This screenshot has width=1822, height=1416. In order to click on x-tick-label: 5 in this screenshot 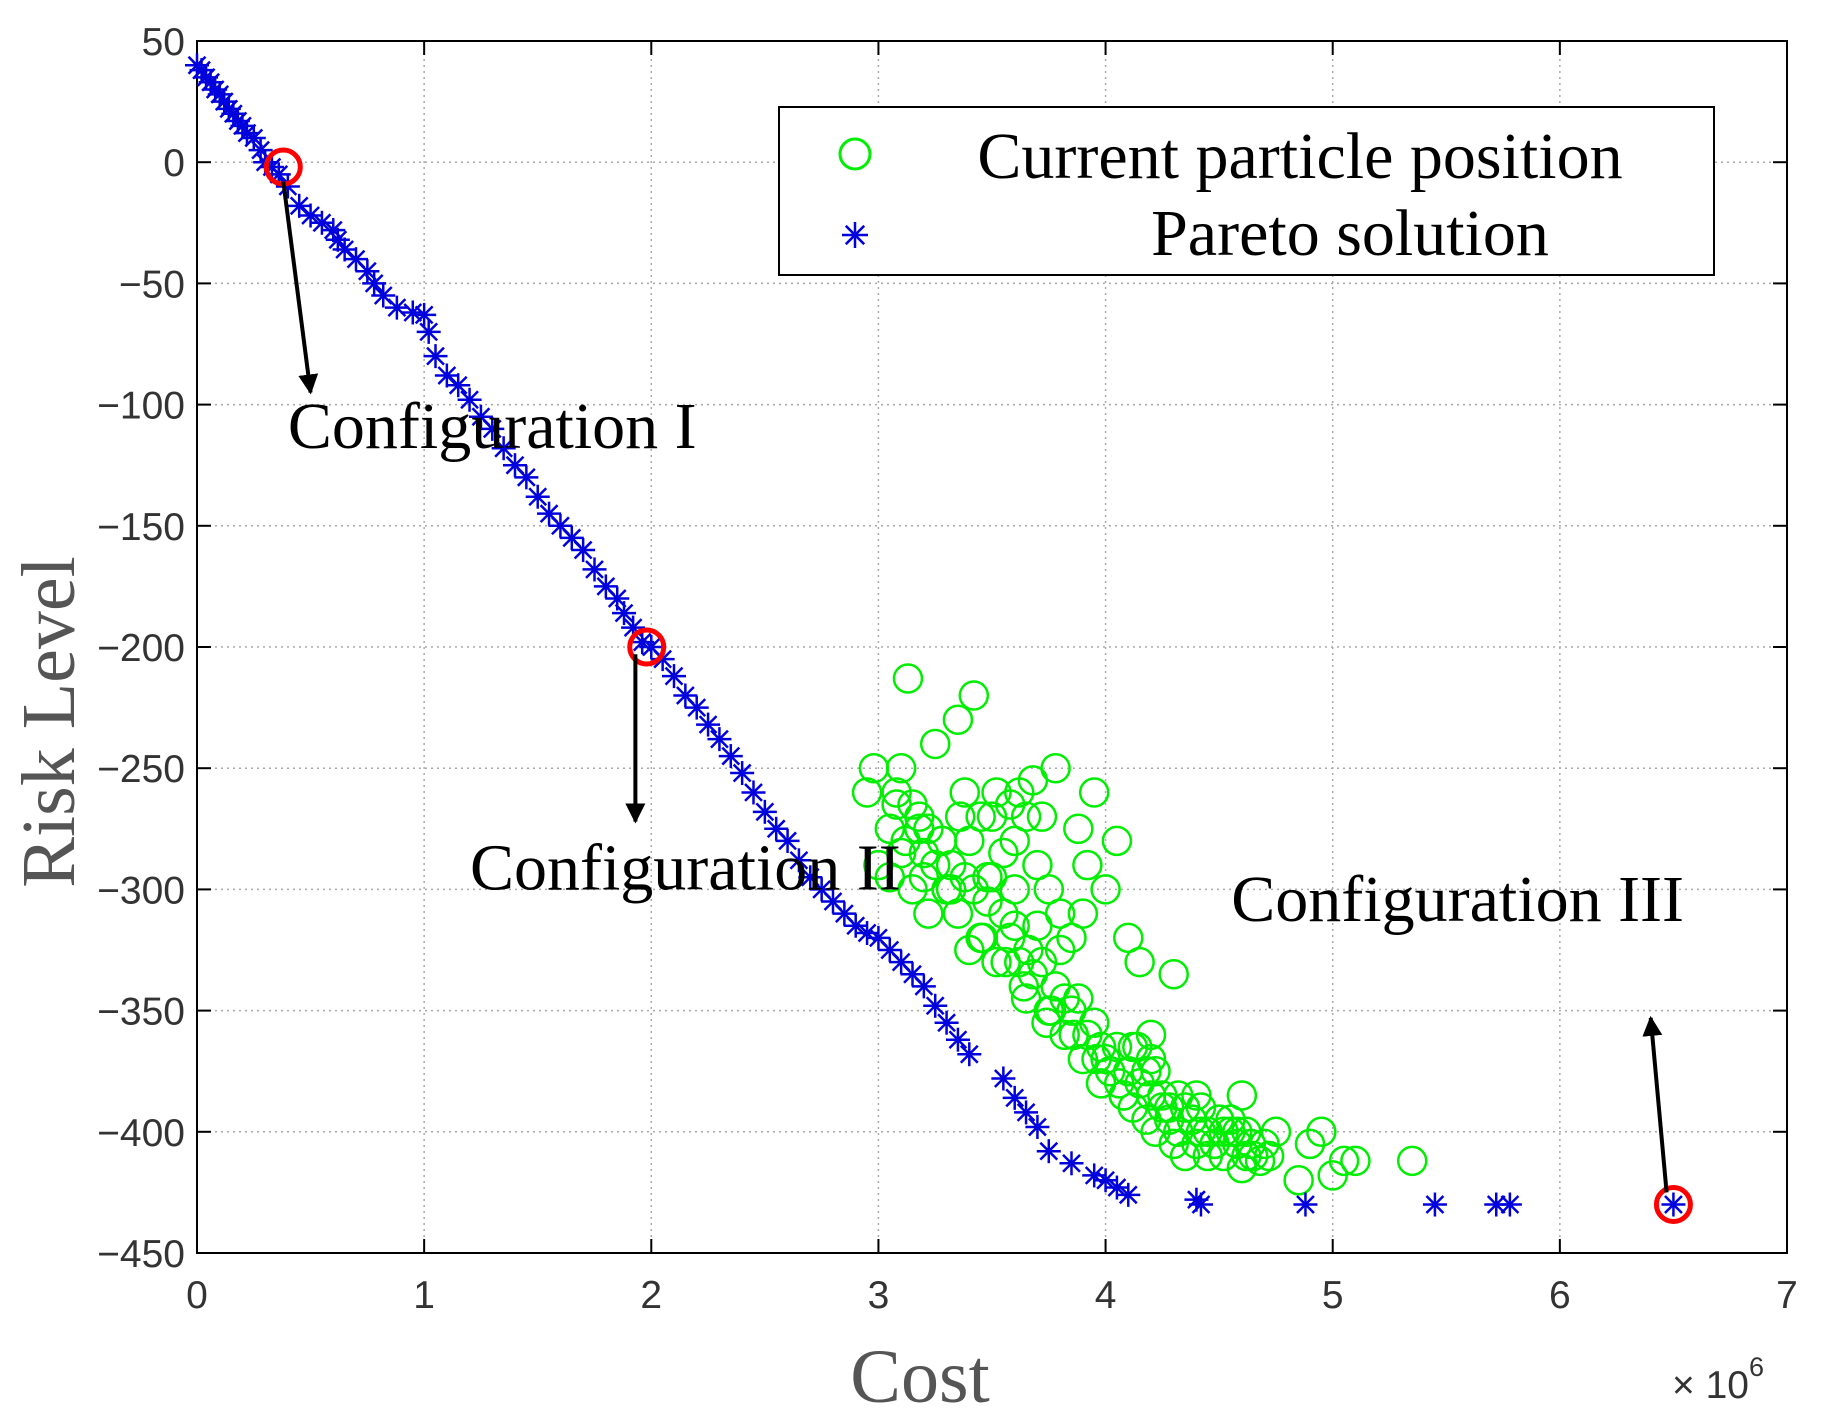, I will do `click(1333, 1295)`.